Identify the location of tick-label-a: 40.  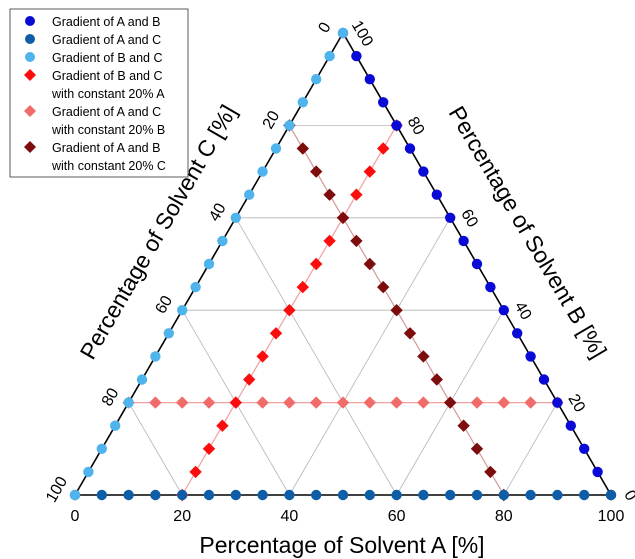
(290, 516).